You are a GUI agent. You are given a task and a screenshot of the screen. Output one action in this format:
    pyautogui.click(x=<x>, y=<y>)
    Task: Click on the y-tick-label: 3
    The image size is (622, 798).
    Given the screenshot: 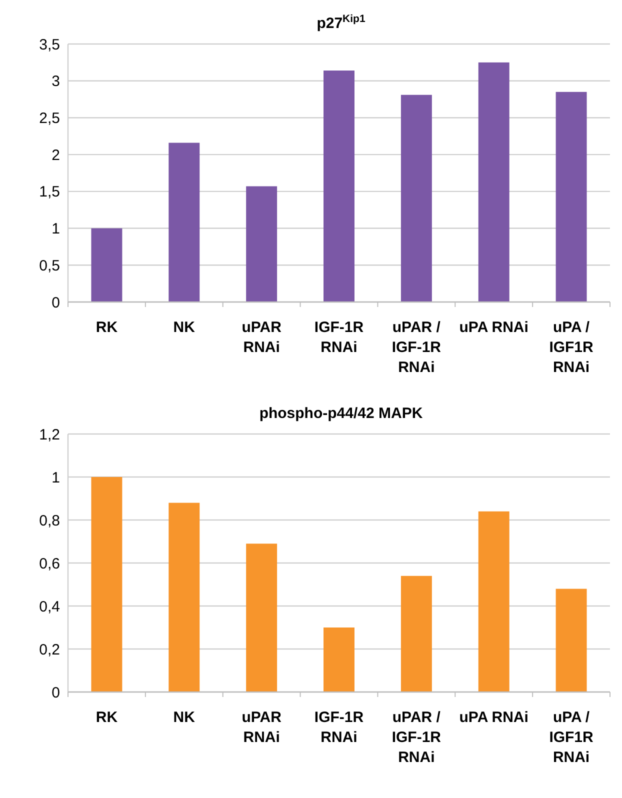 What is the action you would take?
    pyautogui.click(x=56, y=81)
    